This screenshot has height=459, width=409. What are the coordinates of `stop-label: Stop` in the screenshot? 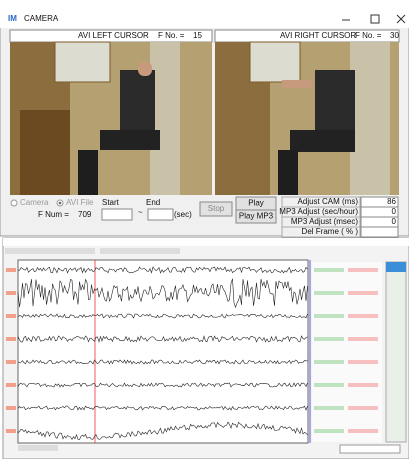 It's located at (216, 208).